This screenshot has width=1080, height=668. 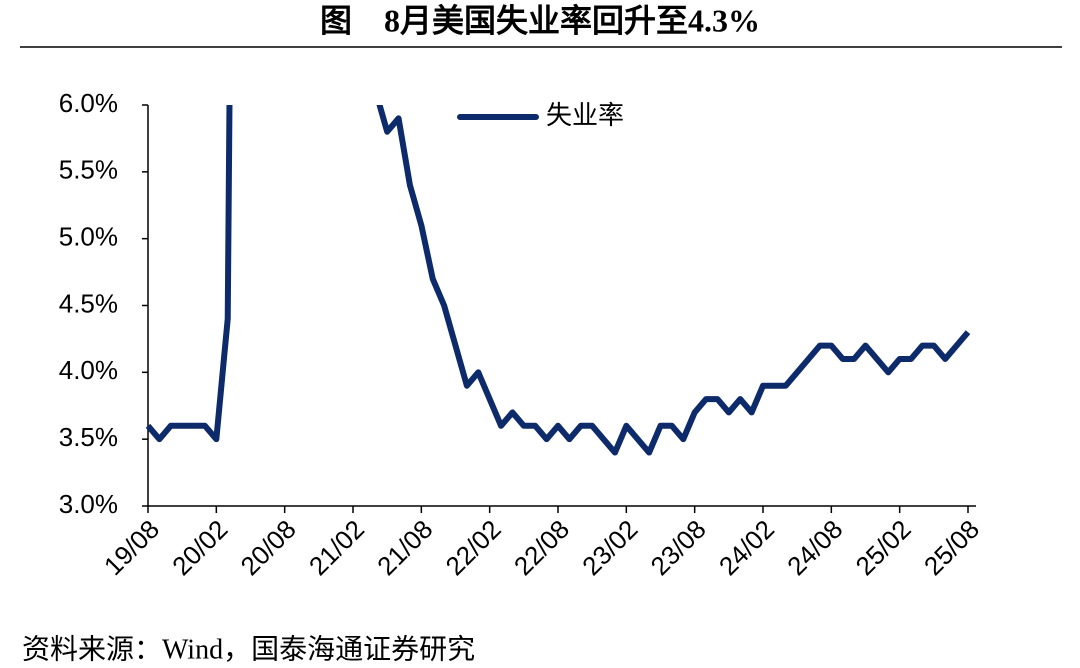 I want to click on chart-title: 图 8月美国失业率回升至4.3%, so click(x=540, y=20).